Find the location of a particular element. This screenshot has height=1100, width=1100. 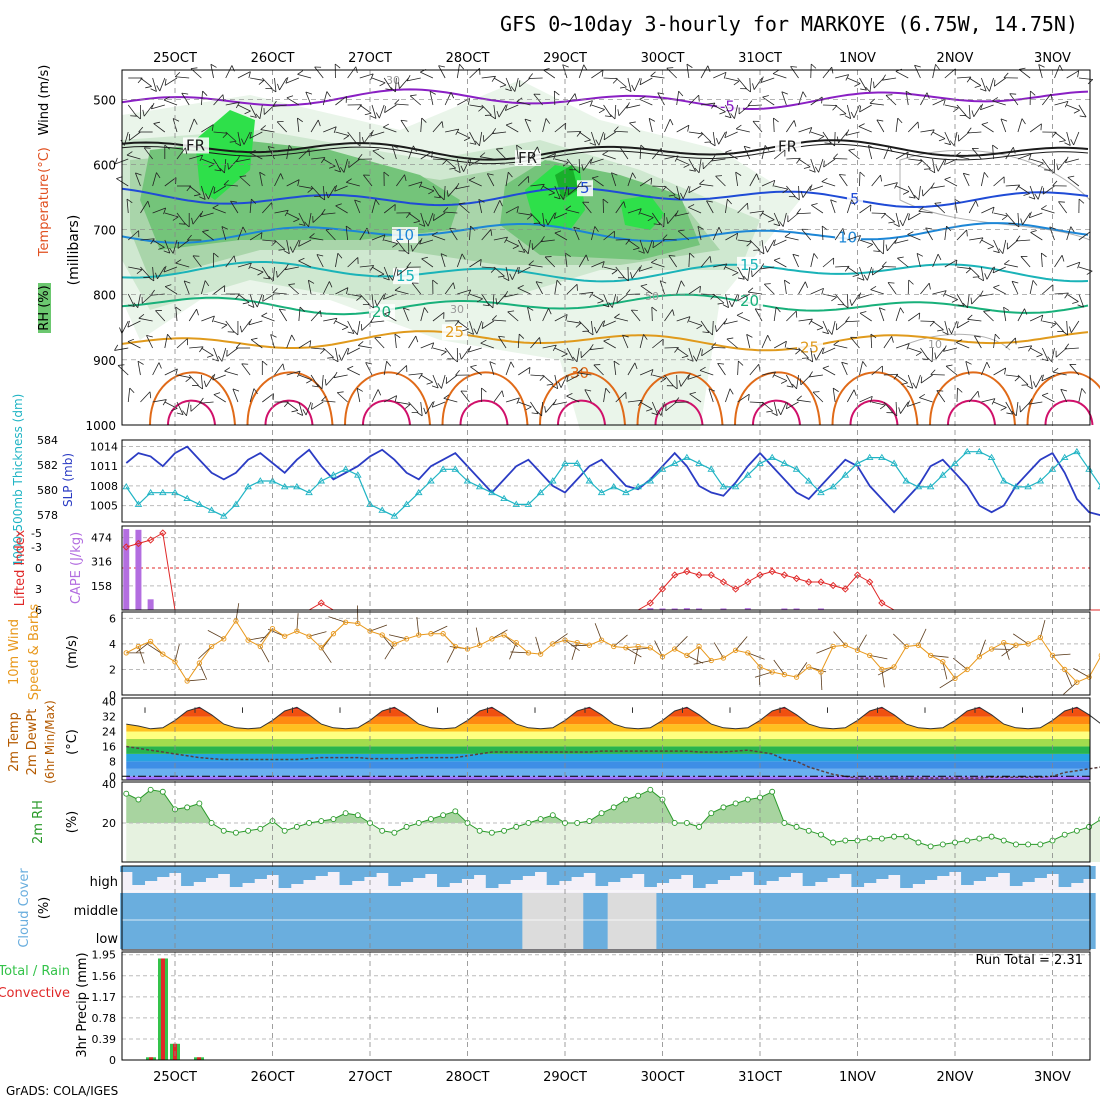

isotherm-35-arc is located at coordinates (386, 412).